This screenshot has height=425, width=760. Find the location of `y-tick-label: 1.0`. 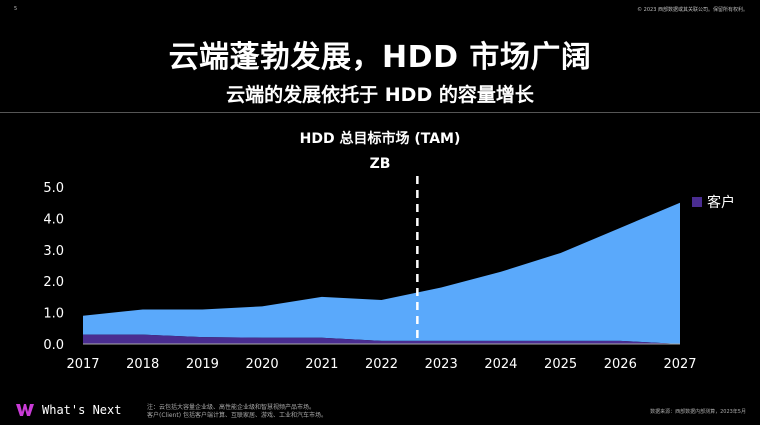

y-tick-label: 1.0 is located at coordinates (53, 314).